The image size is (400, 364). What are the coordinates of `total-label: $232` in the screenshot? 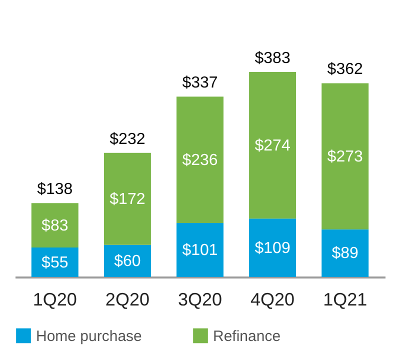 It's located at (128, 139).